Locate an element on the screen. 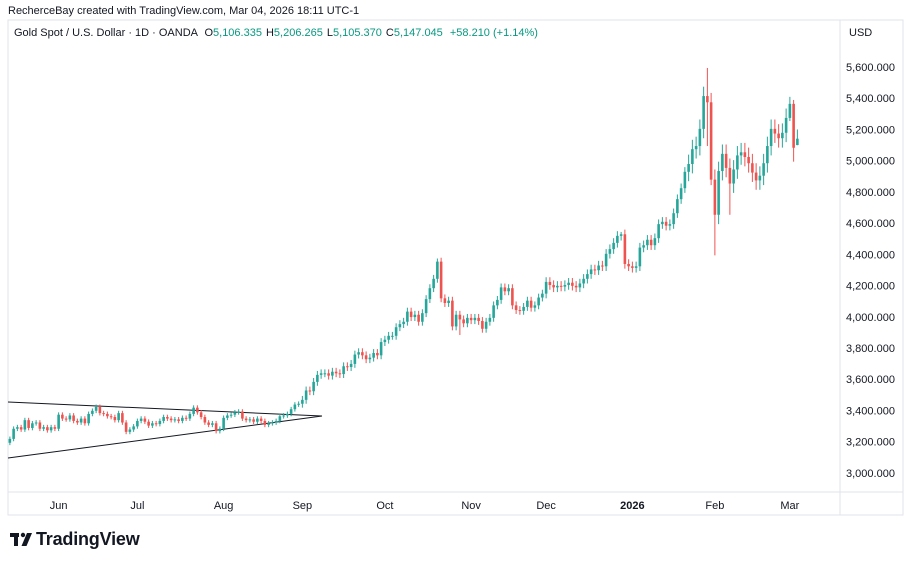  y-tick-label: 3,800.000 is located at coordinates (870, 349).